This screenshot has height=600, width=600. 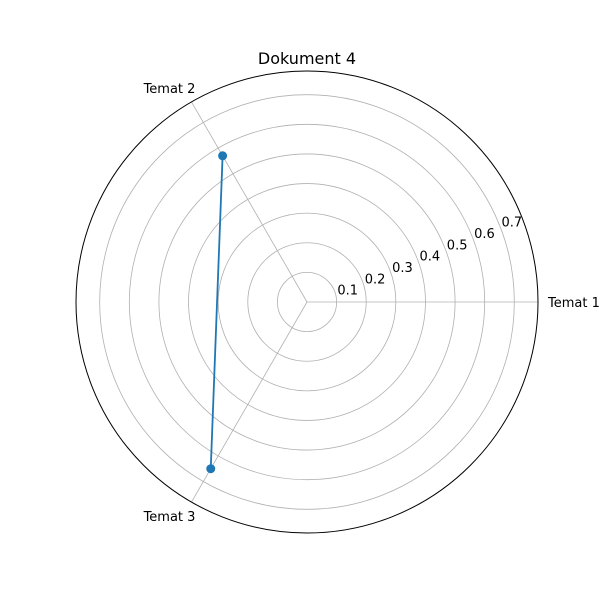 What do you see at coordinates (484, 234) in the screenshot?
I see `radial-tick-label: 0.6` at bounding box center [484, 234].